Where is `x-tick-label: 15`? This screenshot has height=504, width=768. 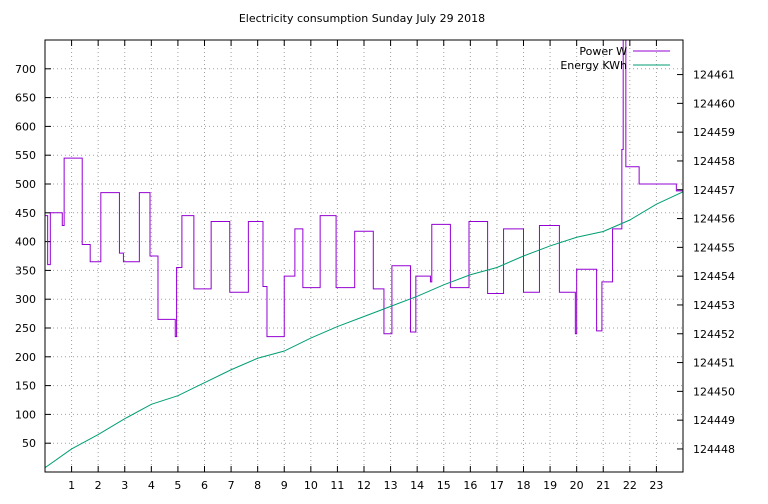 x-tick-label: 15 is located at coordinates (444, 485).